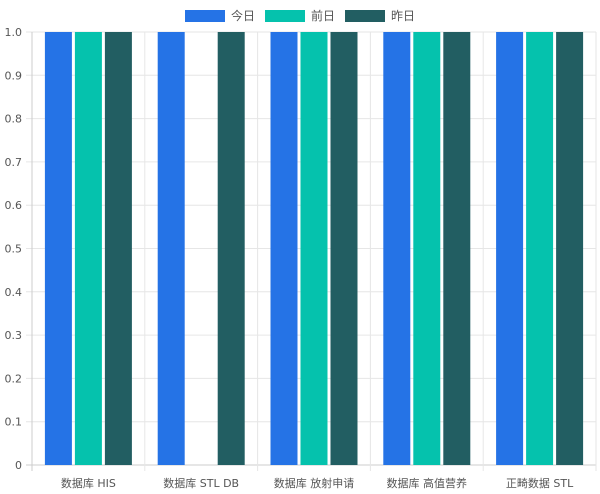 This screenshot has width=600, height=494. What do you see at coordinates (14, 249) in the screenshot?
I see `y-tick-label: 0.5` at bounding box center [14, 249].